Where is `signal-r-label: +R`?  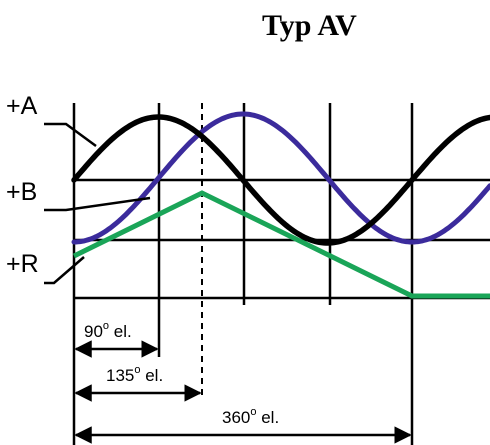 signal-r-label: +R is located at coordinates (22, 264).